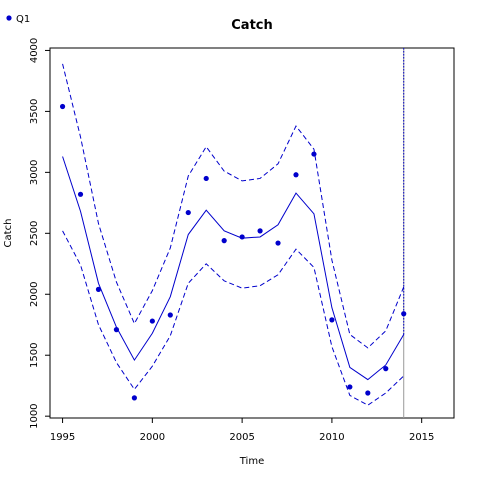  Describe the element at coordinates (9, 18) in the screenshot. I see `legend-marker-q1` at that location.